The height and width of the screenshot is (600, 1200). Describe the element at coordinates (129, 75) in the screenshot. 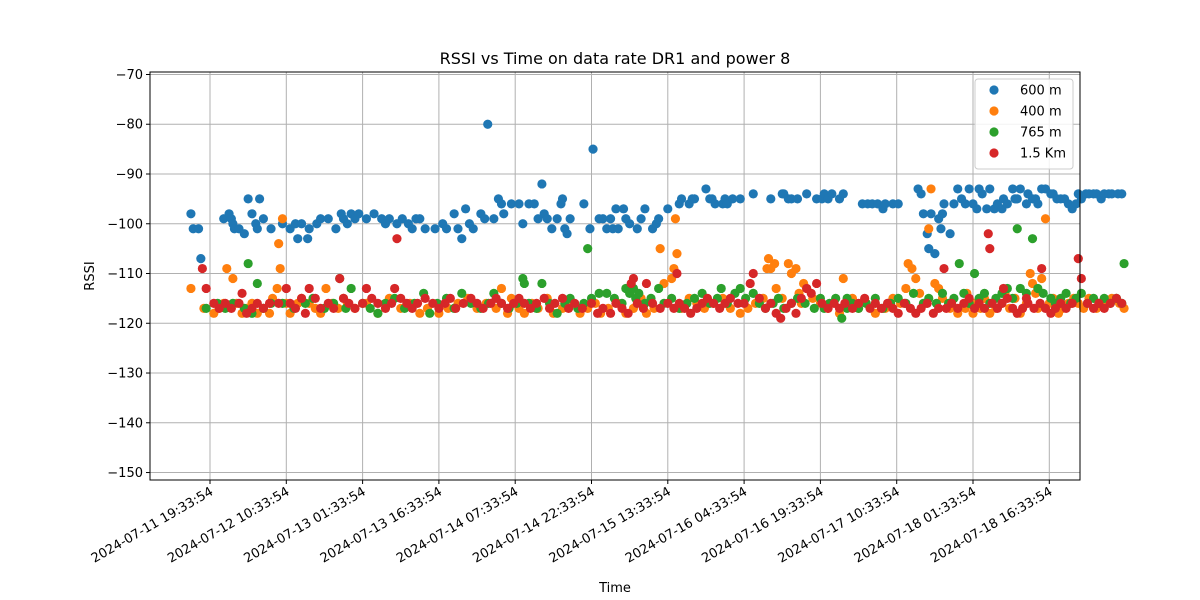

I see `y-tick-label: −70` at that location.